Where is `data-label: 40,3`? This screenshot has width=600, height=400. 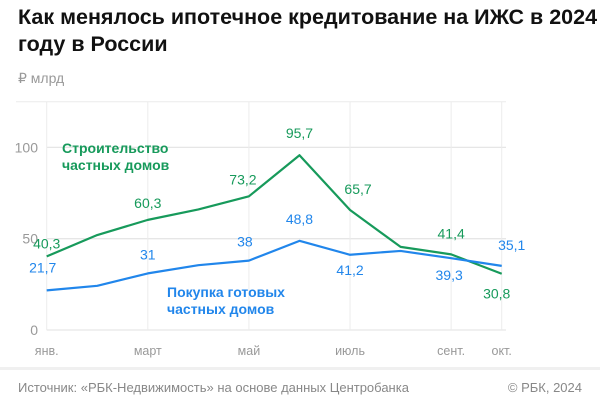 data-label: 40,3 is located at coordinates (46, 243).